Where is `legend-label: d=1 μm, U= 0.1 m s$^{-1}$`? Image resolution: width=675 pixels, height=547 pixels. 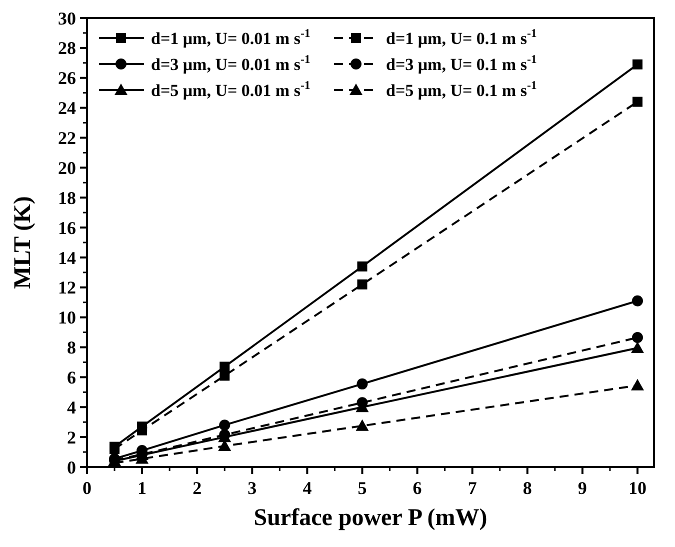
legend-label: d=1 μm, U= 0.1 m s$^{-1}$ is located at coordinates (461, 37).